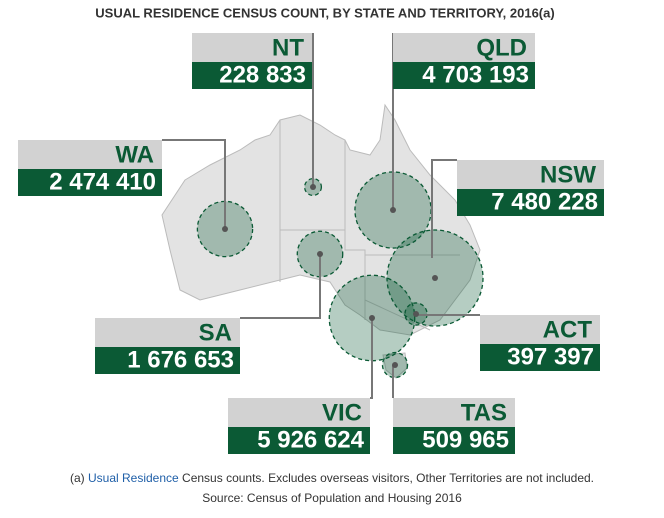  Describe the element at coordinates (342, 412) in the screenshot. I see `region-name: VIC` at that location.